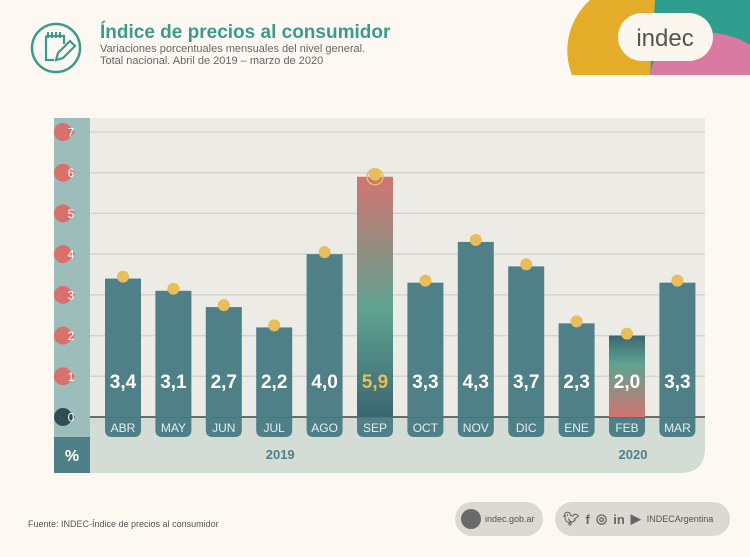 This screenshot has width=750, height=557. I want to click on y-tick-label: 0, so click(71, 418).